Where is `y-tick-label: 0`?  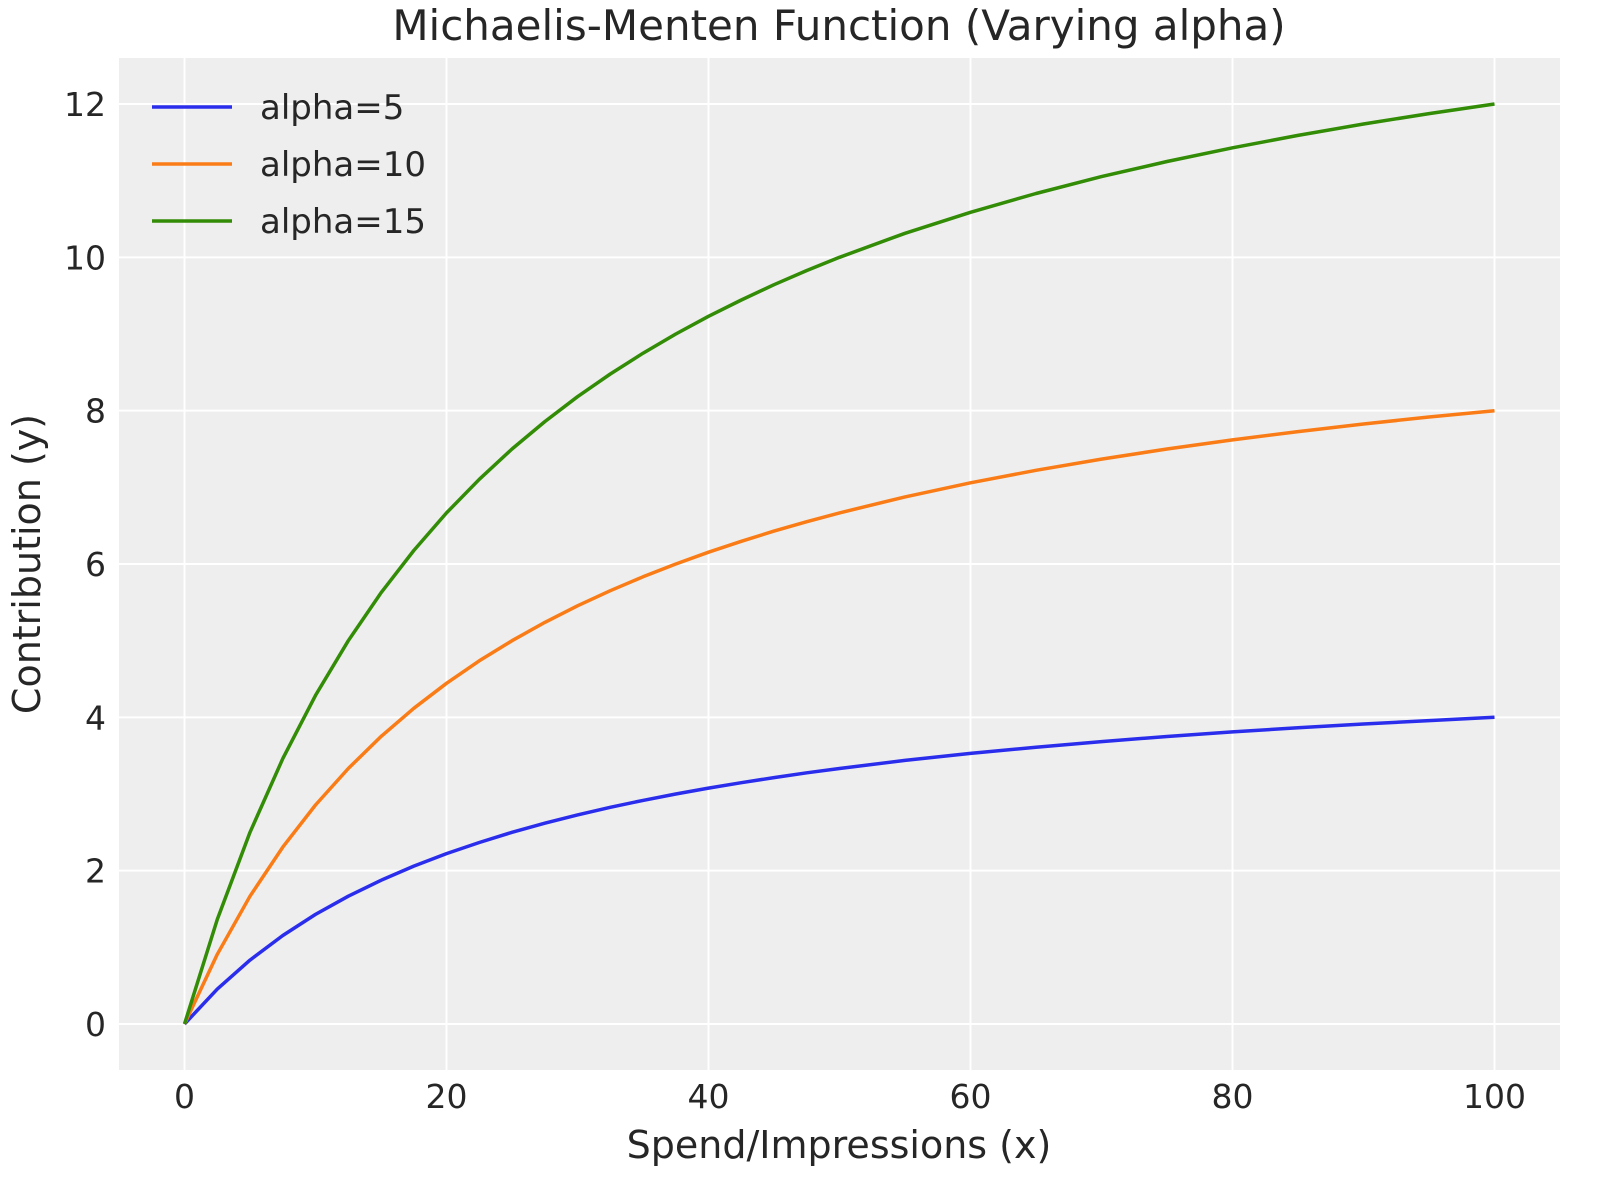
y-tick-label: 0 is located at coordinates (95, 1024).